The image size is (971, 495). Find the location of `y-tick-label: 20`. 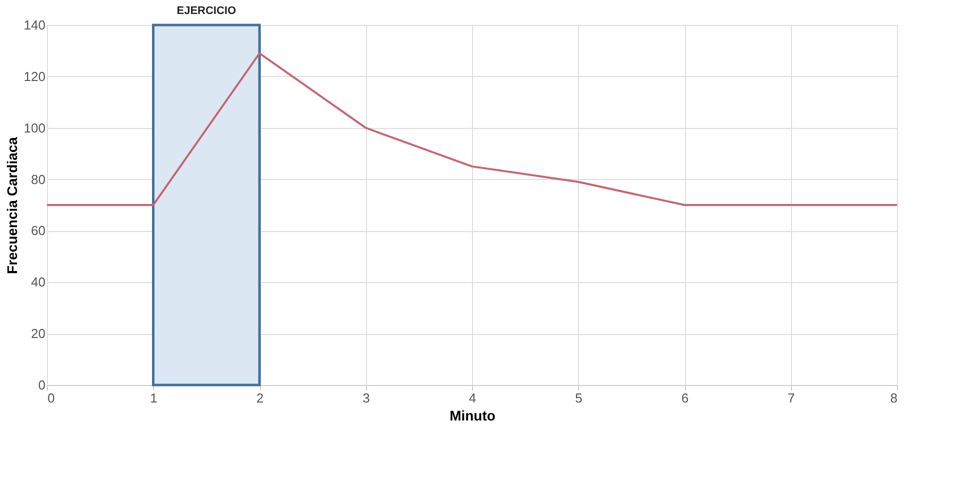

y-tick-label: 20 is located at coordinates (38, 334).